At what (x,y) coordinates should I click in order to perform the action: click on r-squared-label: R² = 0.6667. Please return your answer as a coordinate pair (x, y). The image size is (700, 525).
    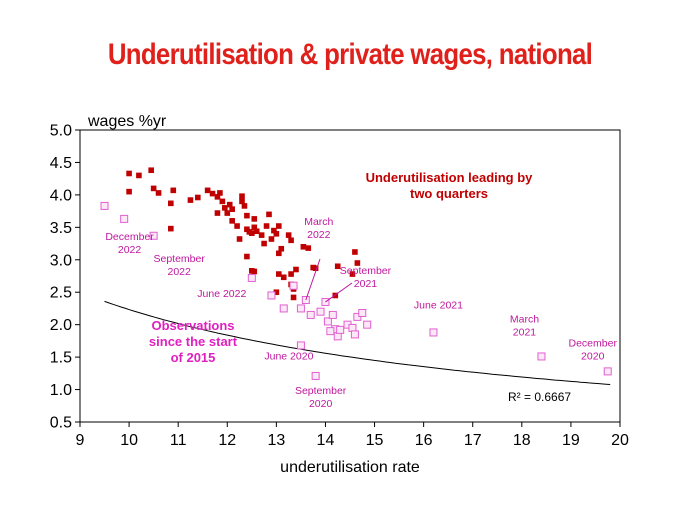
    Looking at the image, I should click on (539, 397).